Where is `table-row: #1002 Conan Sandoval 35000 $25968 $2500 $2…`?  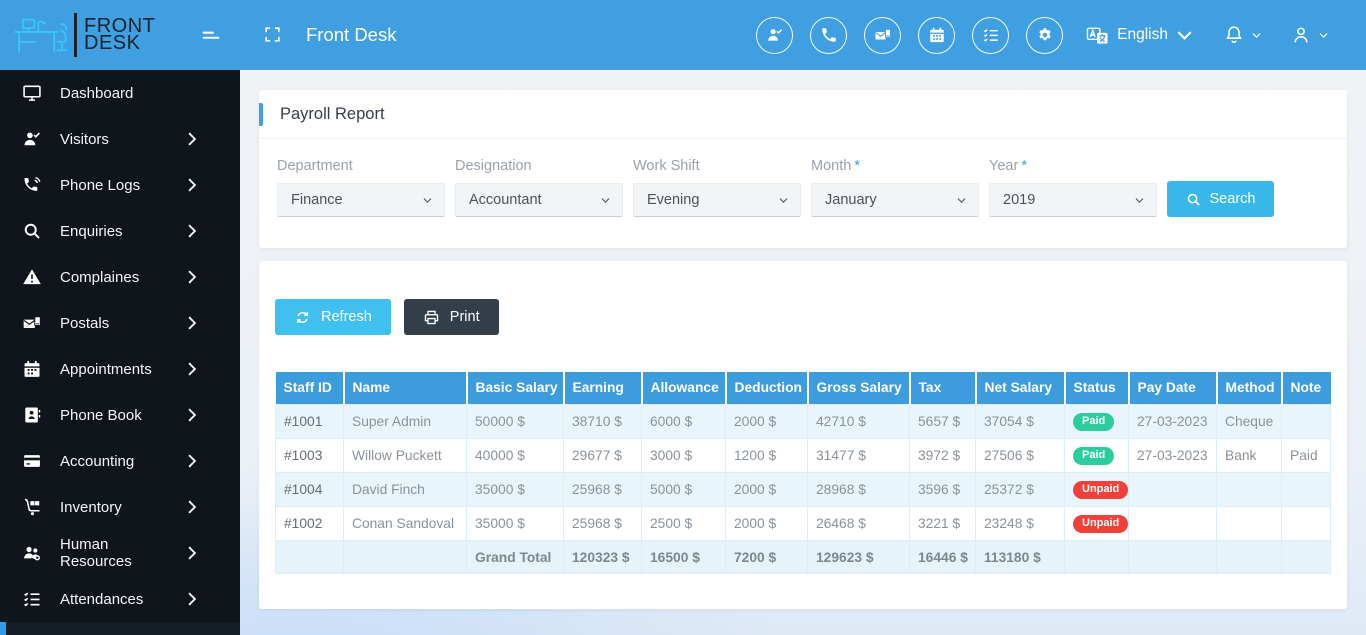
table-row: #1002 Conan Sandoval 35000 $25968 $2500 $2… is located at coordinates (803, 523).